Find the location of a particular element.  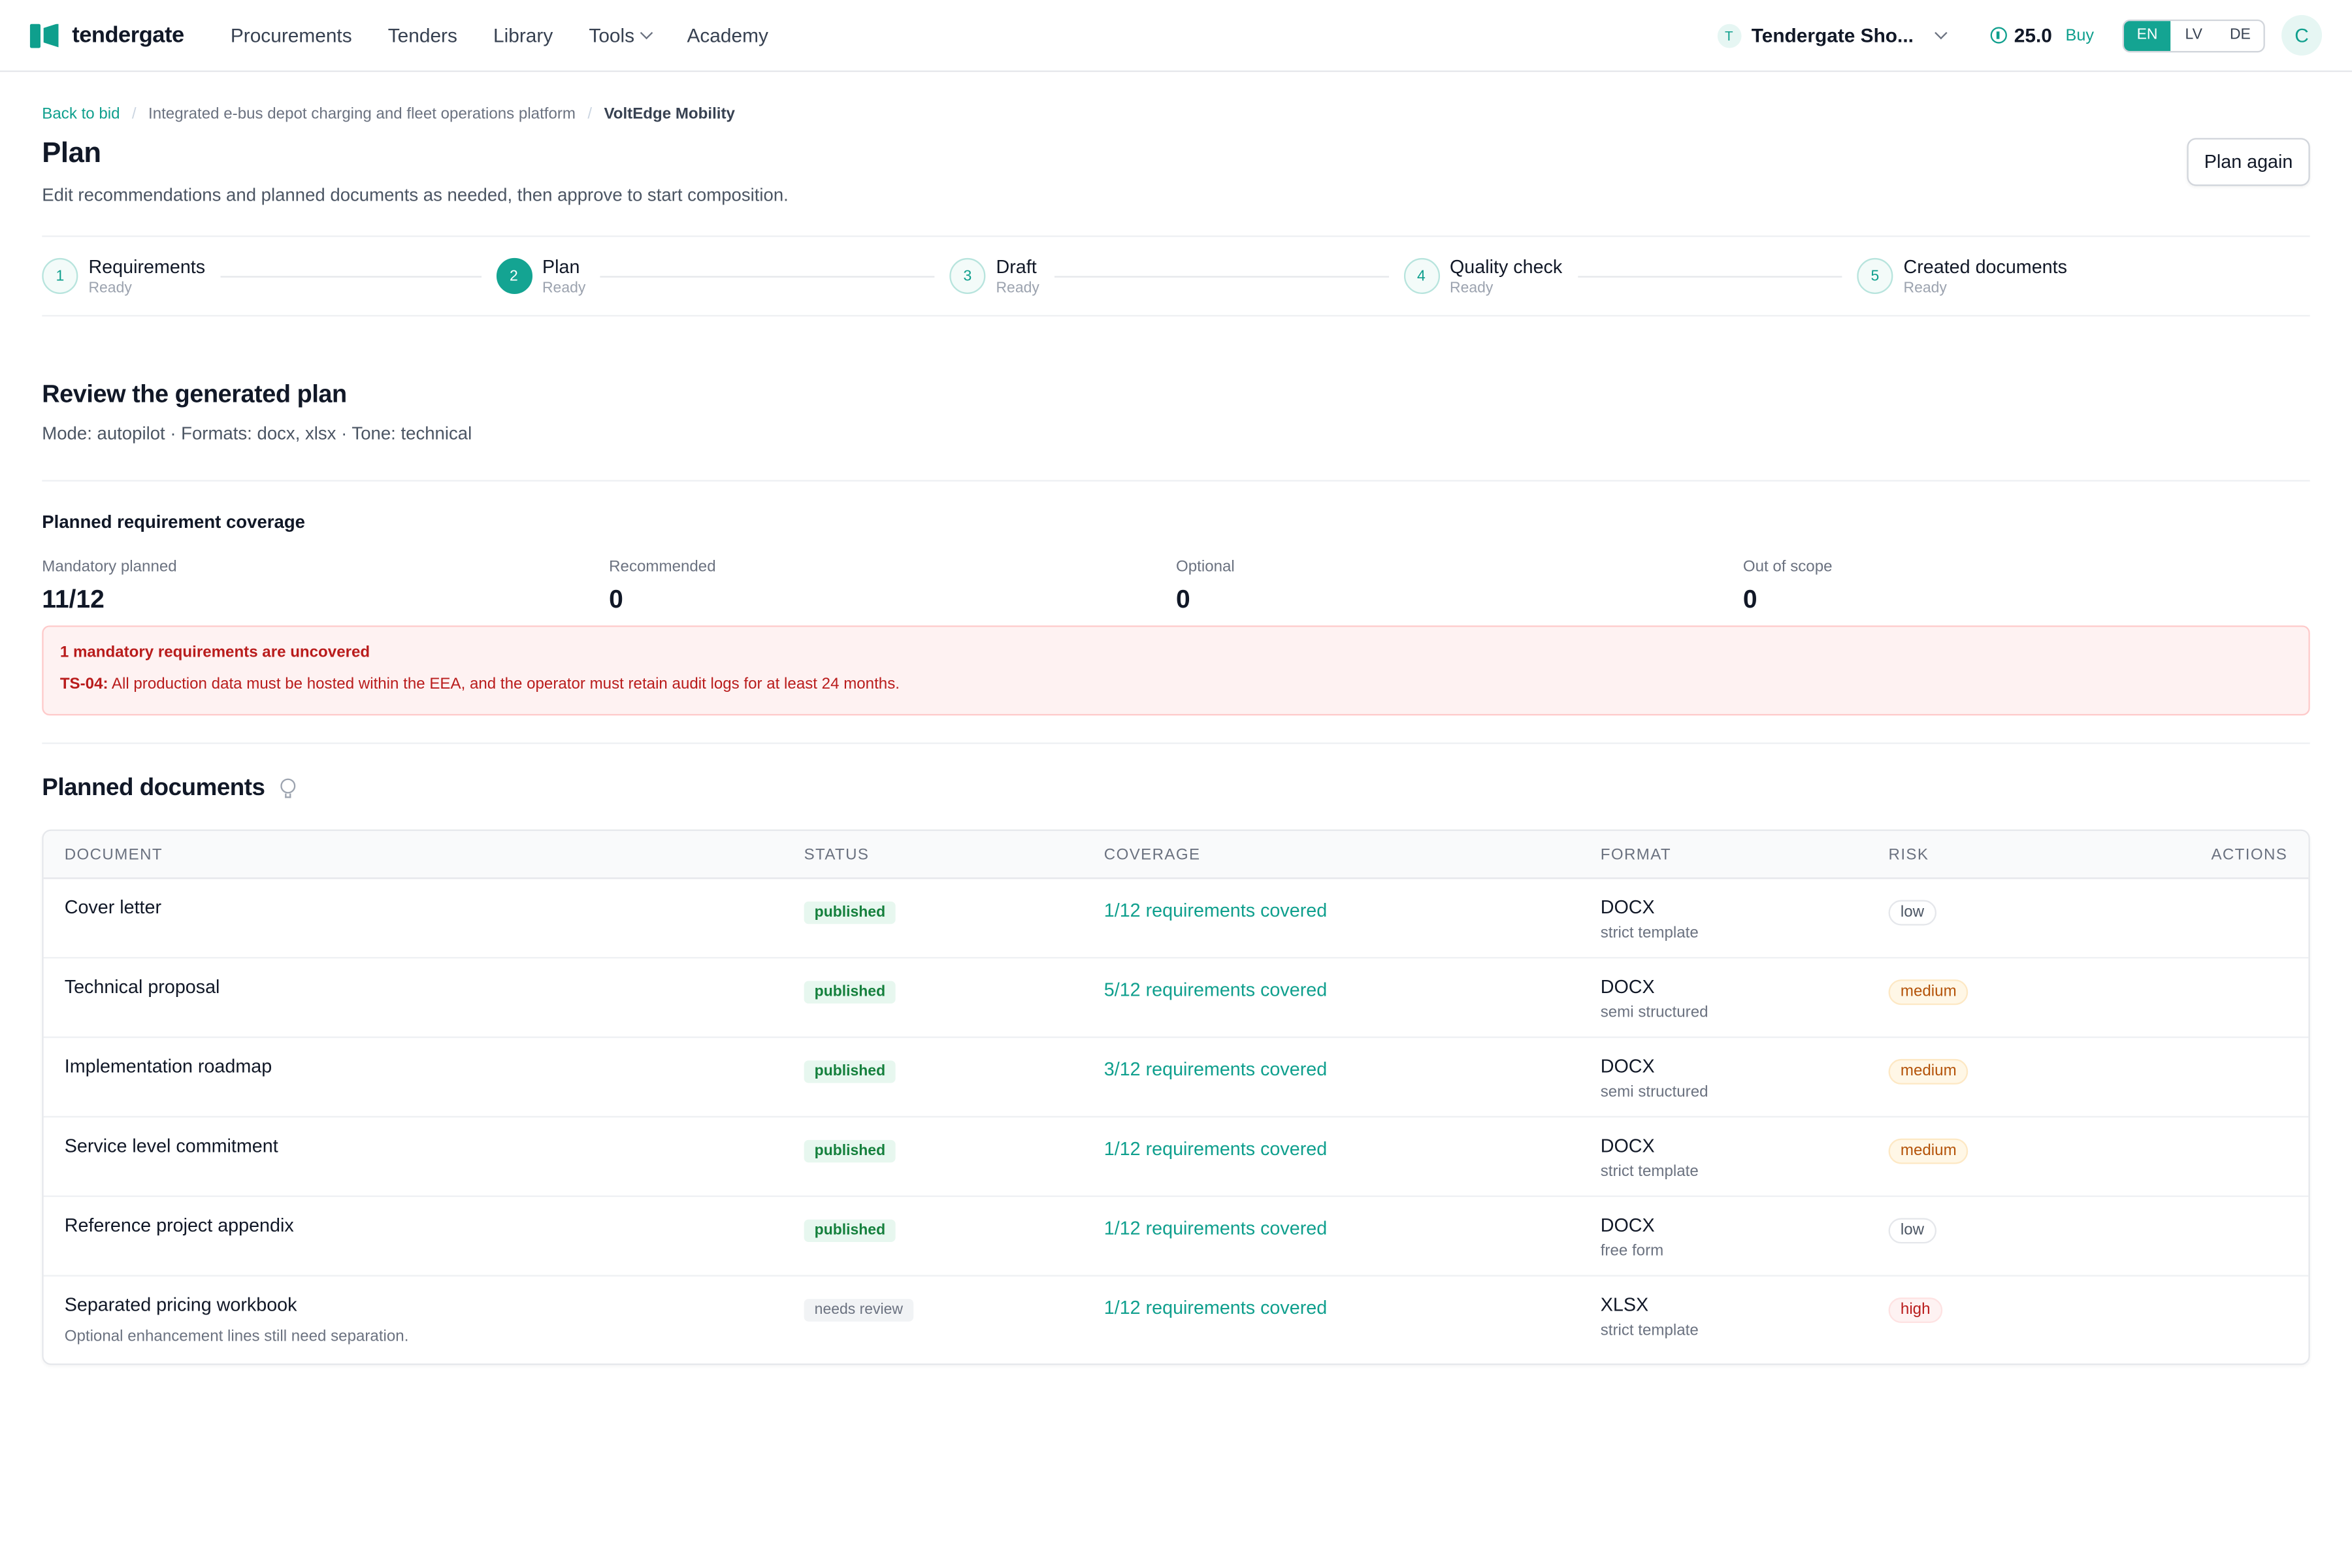

step-plan: 2 Plan Ready is located at coordinates (722, 276).